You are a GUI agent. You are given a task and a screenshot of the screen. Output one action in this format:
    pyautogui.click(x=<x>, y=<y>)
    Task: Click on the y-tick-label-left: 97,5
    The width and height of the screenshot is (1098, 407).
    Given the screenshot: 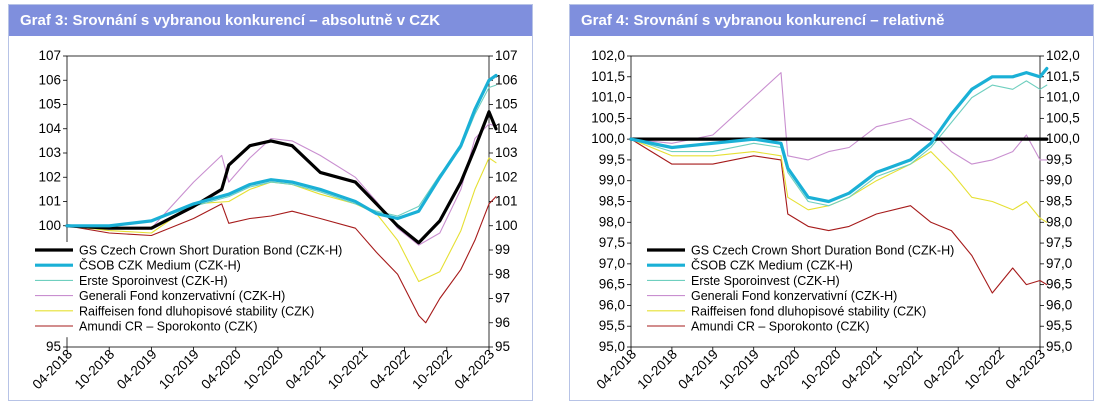 What is the action you would take?
    pyautogui.click(x=612, y=242)
    